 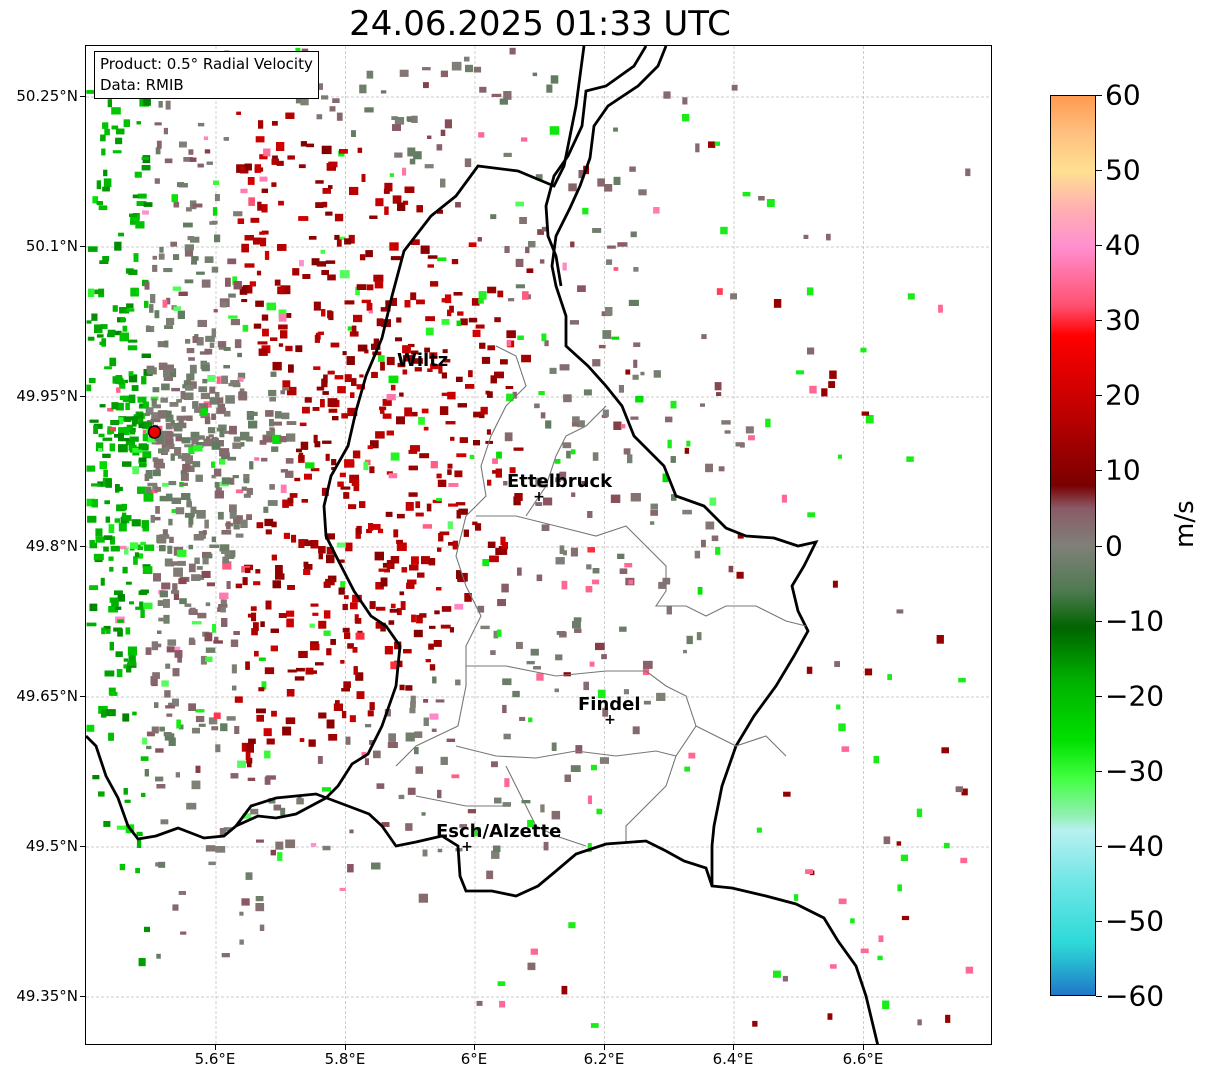 I want to click on lon-tick, so click(x=345, y=1047).